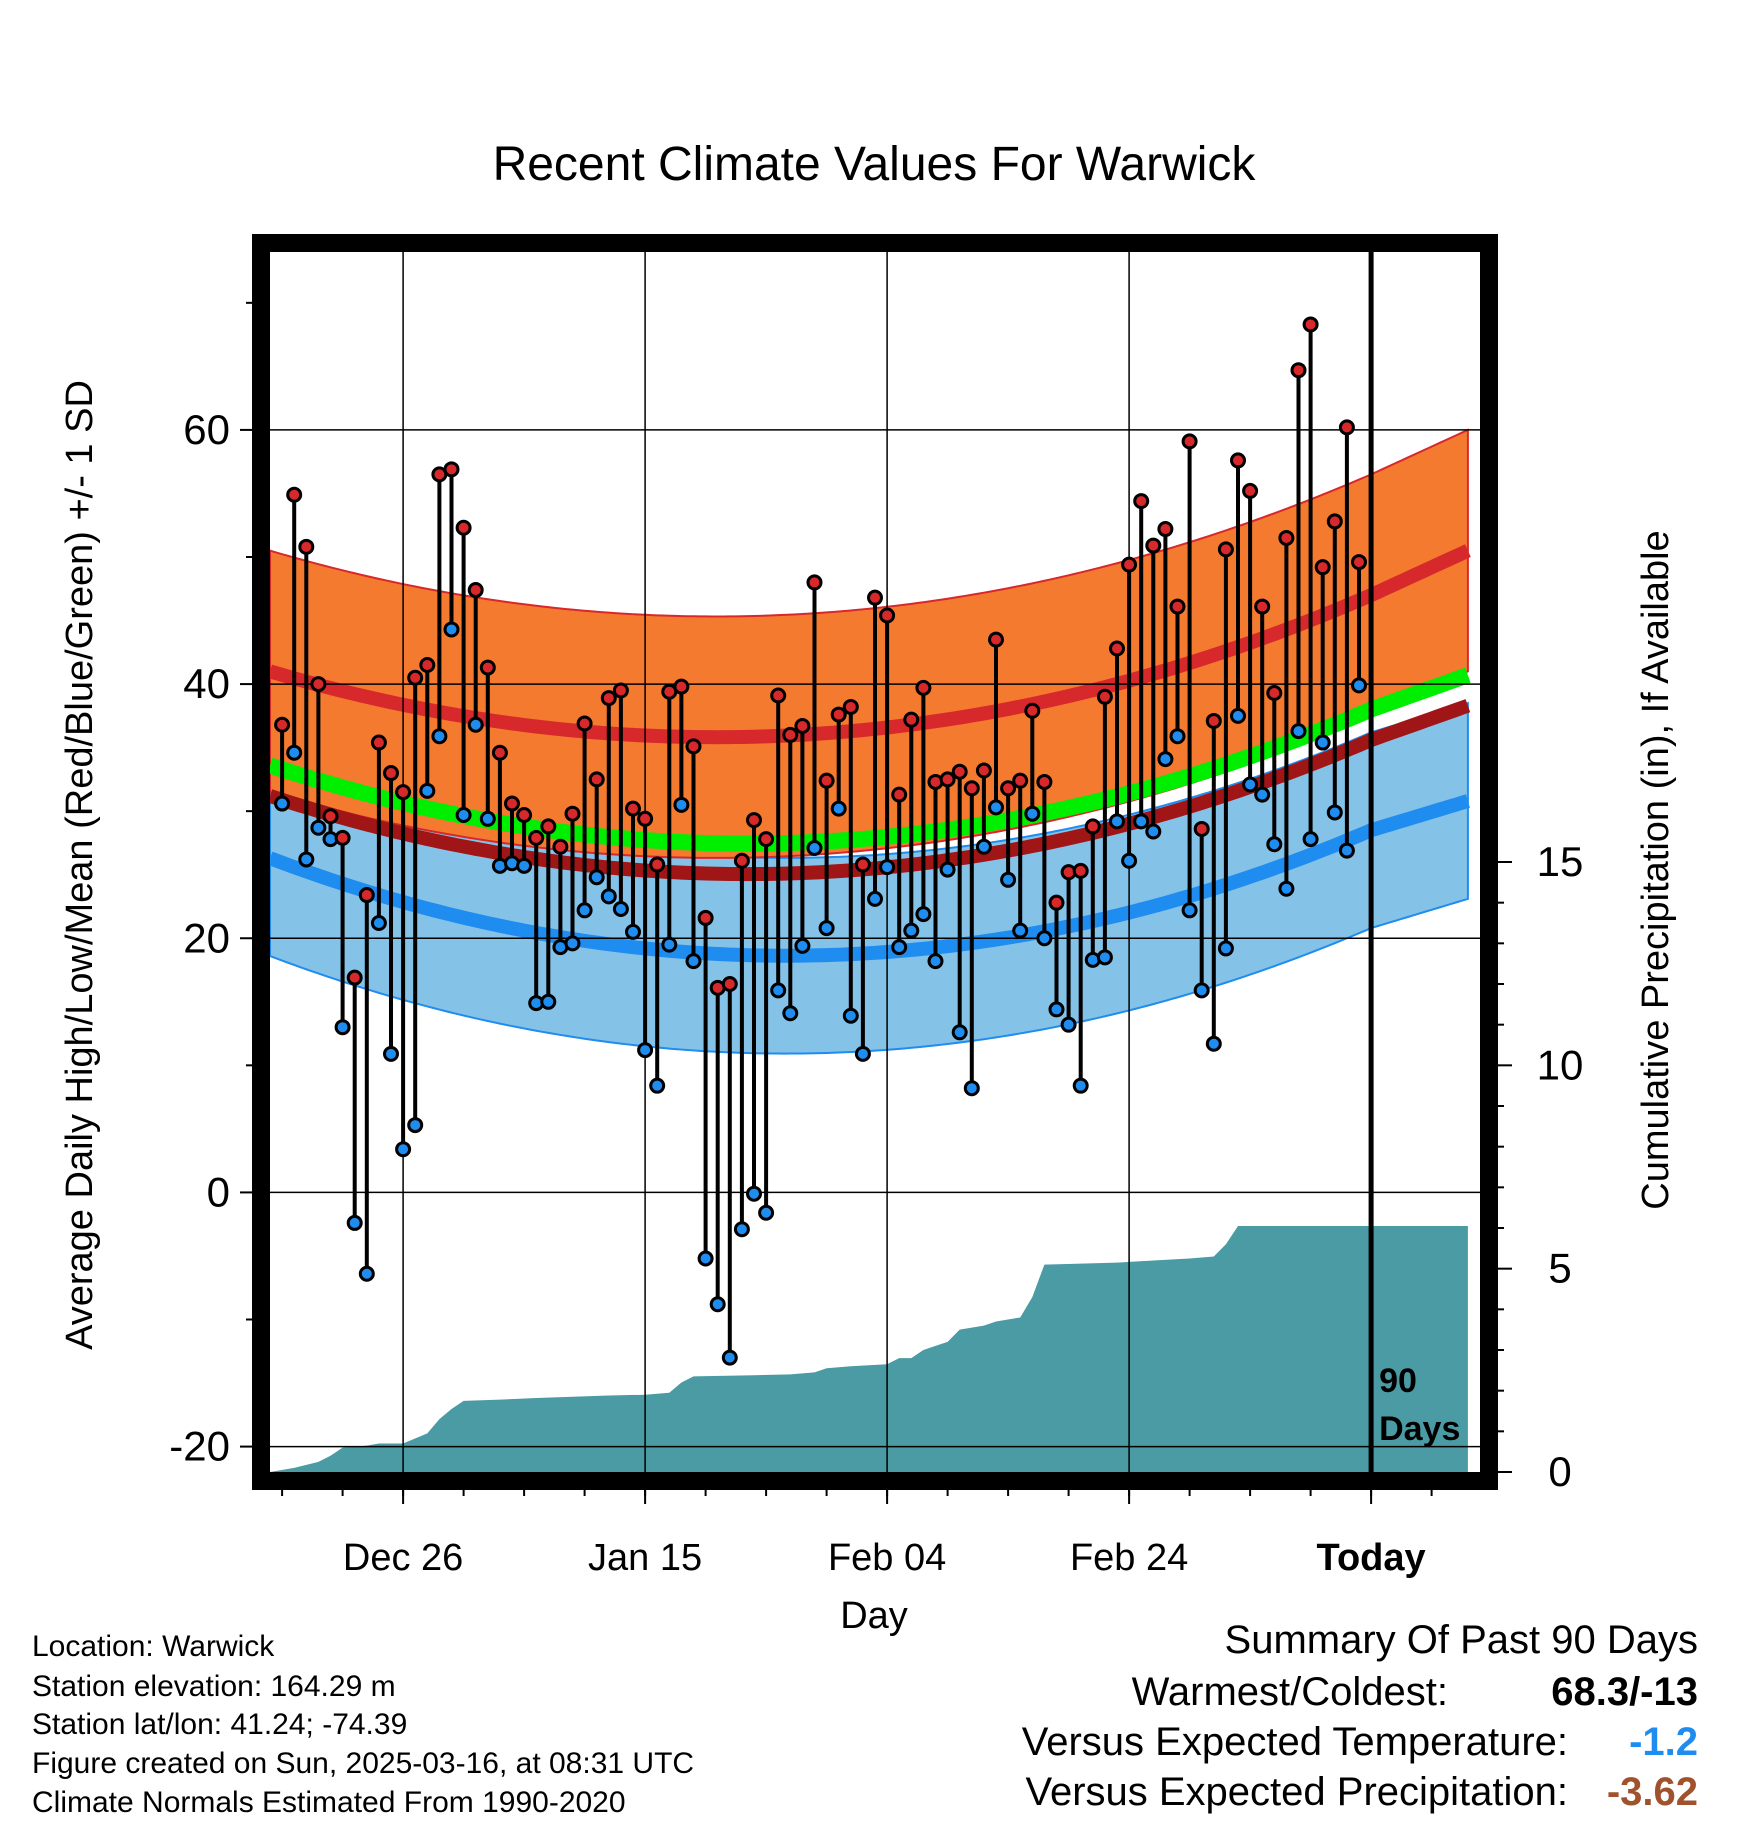  Describe the element at coordinates (1461, 1640) in the screenshot. I see `summary-title: Summary Of Past 90 Days` at that location.